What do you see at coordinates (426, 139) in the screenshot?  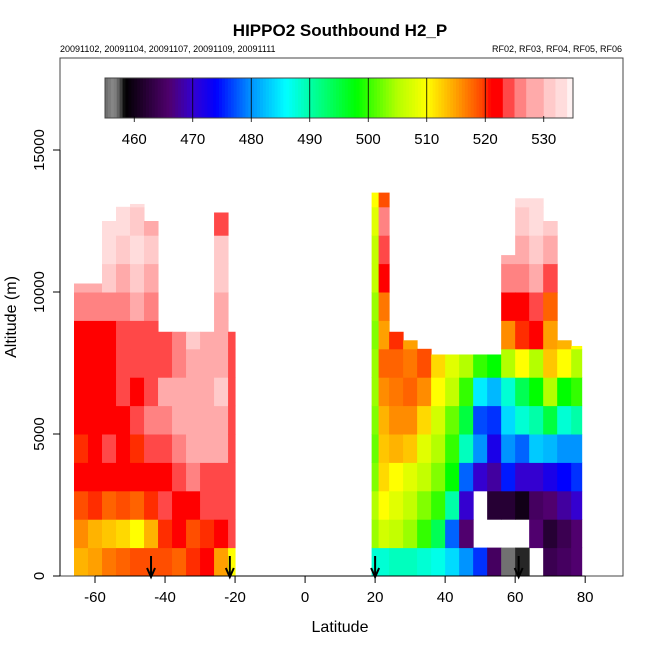 I see `colorbar-tick-label: 510` at bounding box center [426, 139].